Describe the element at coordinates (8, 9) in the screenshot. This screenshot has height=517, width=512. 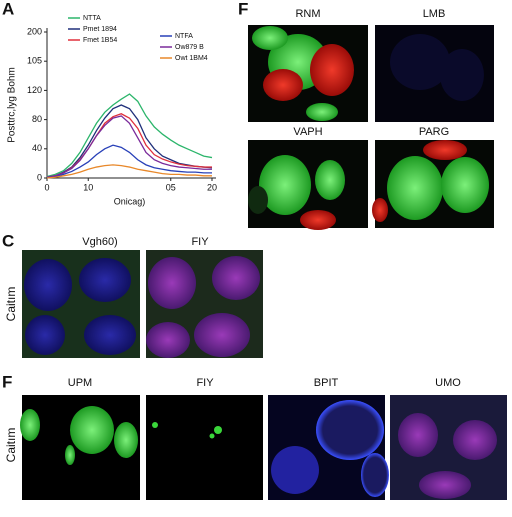
I see `panel-label: A` at that location.